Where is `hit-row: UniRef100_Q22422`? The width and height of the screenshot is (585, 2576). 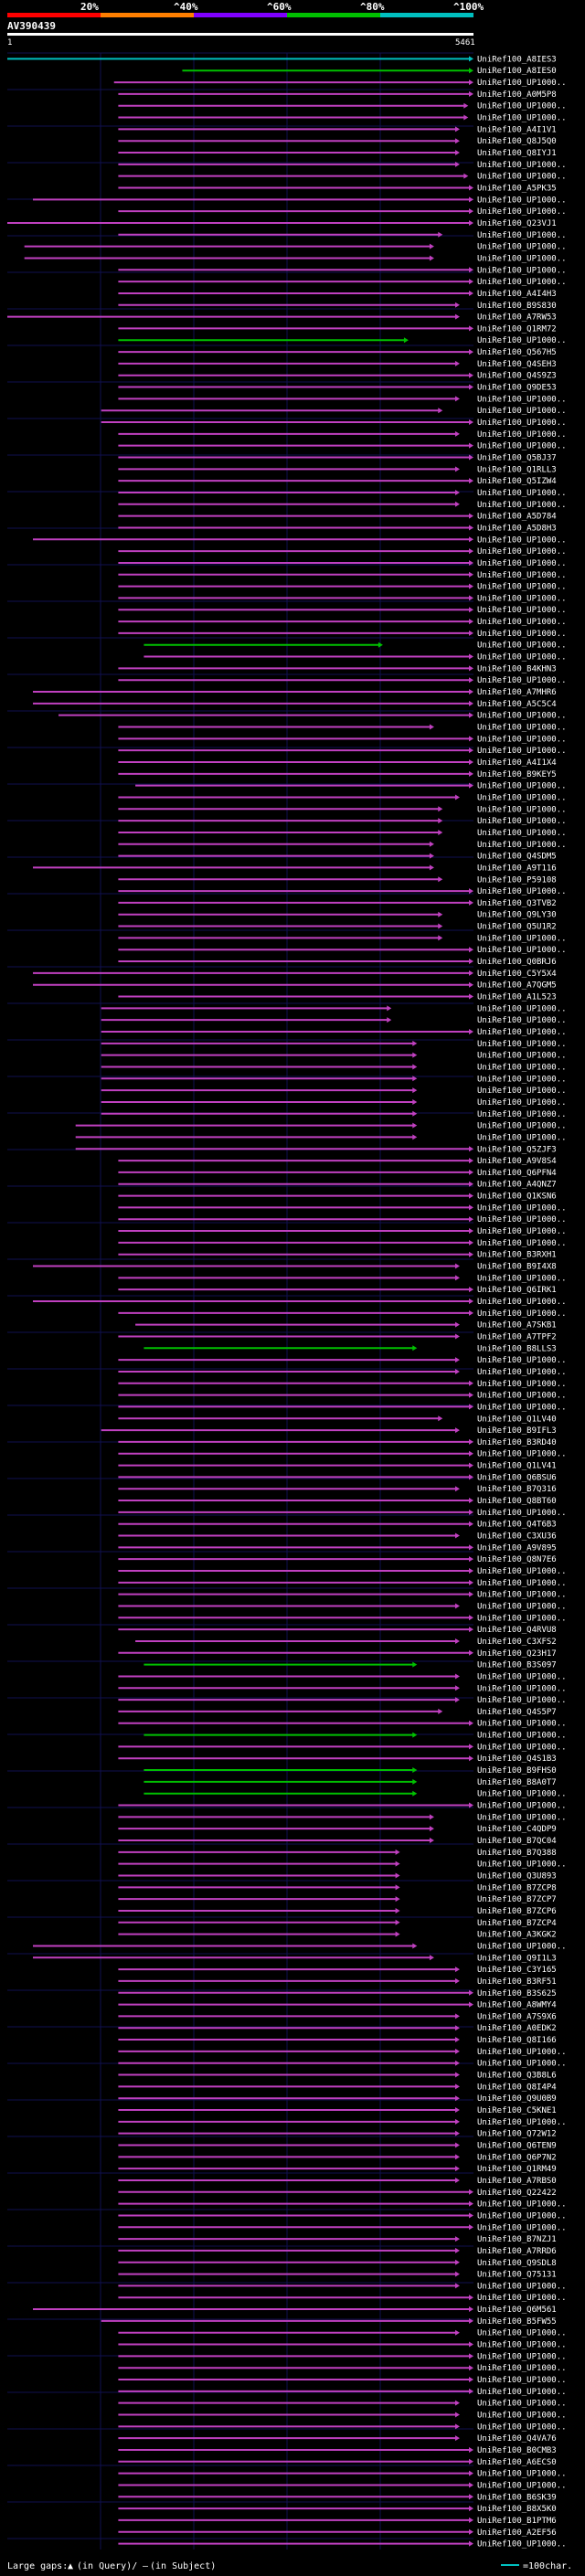 hit-row: UniRef100_Q22422 is located at coordinates (338, 2193).